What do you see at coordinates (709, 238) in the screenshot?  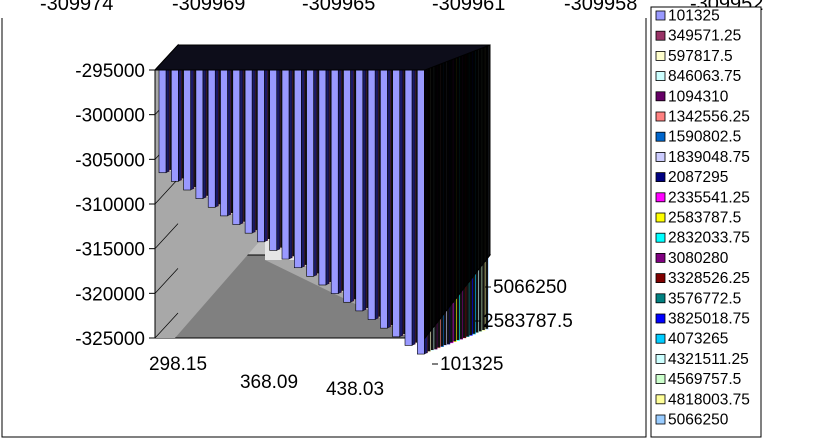 I see `legend-entry-label: 2832033.75` at bounding box center [709, 238].